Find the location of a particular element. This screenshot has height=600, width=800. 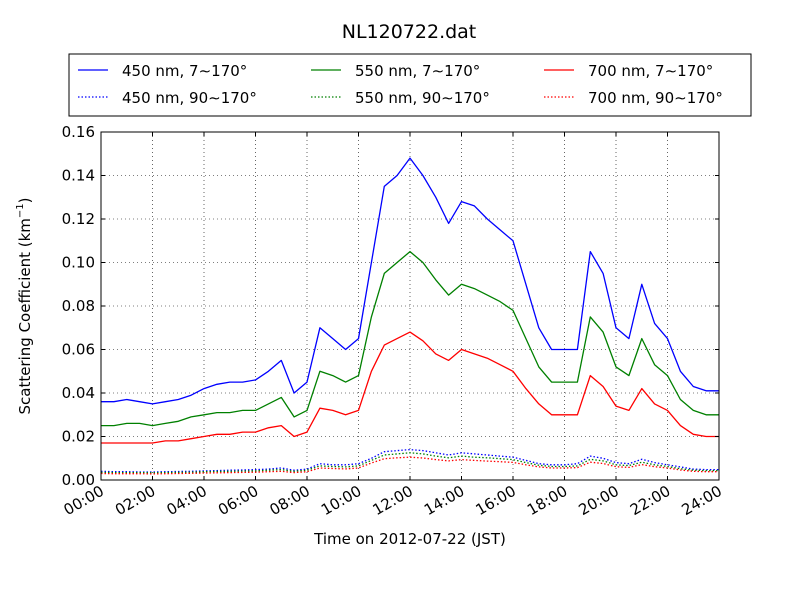

y-tick-label: 0.10 is located at coordinates (78, 263).